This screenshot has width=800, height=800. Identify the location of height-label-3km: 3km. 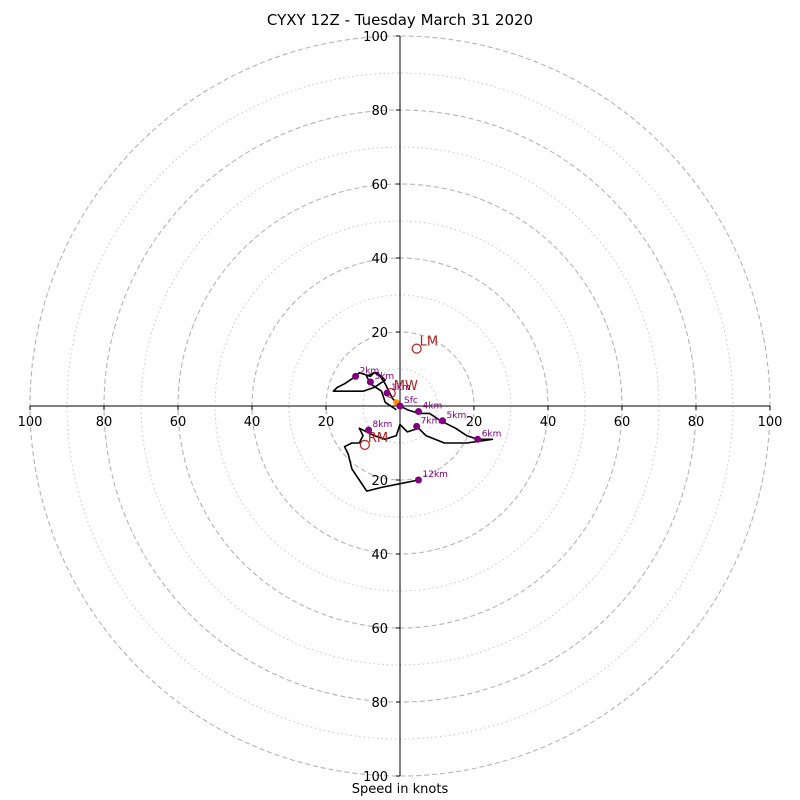
(384, 377).